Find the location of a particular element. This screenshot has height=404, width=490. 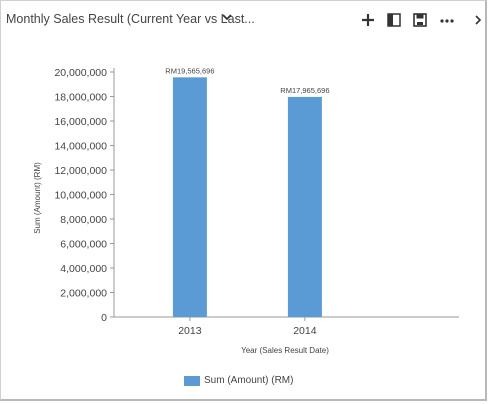

y-tick-label: 6,000,000 is located at coordinates (83, 245).